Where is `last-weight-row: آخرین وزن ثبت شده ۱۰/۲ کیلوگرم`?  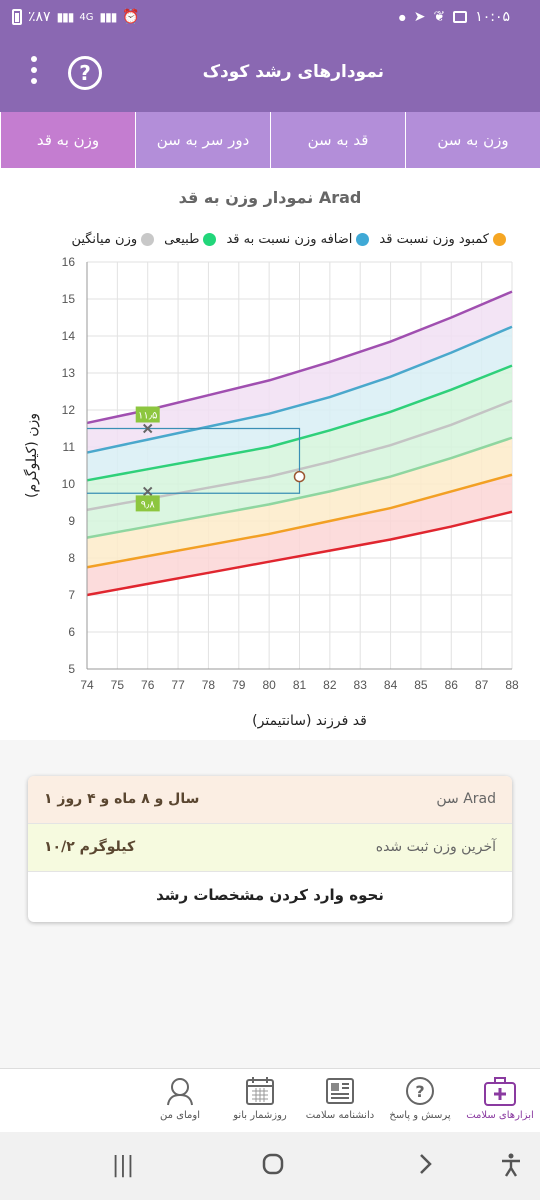
last-weight-row: آخرین وزن ثبت شده ۱۰/۲ کیلوگرم is located at coordinates (270, 848).